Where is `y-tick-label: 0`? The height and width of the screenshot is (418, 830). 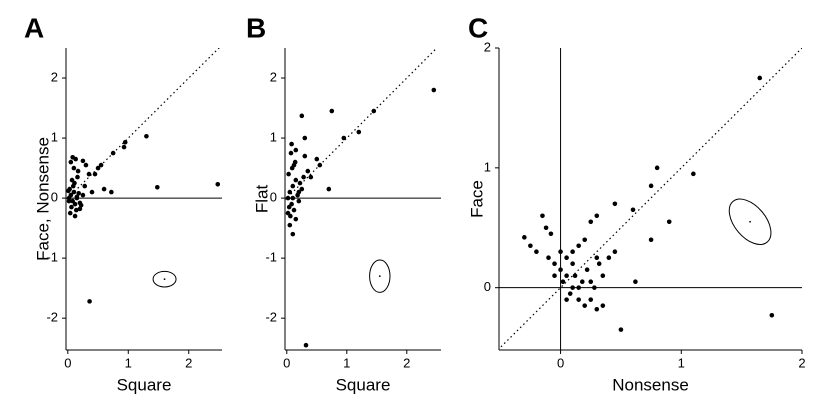
y-tick-label: 0 is located at coordinates (273, 197).